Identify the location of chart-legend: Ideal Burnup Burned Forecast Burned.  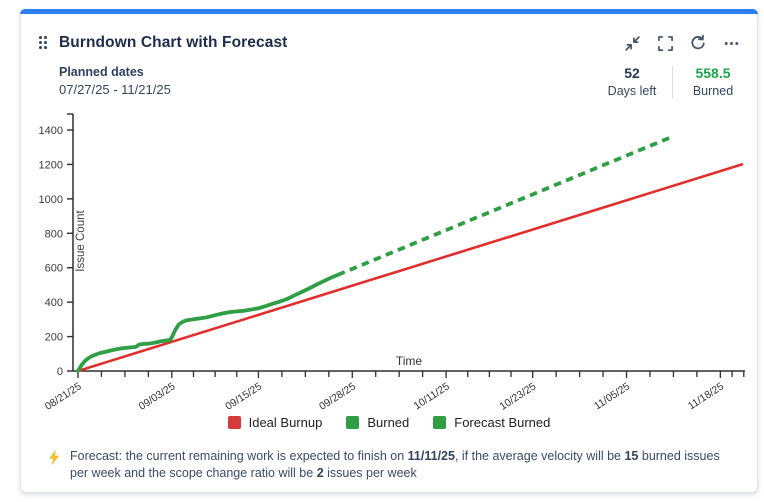
(389, 422).